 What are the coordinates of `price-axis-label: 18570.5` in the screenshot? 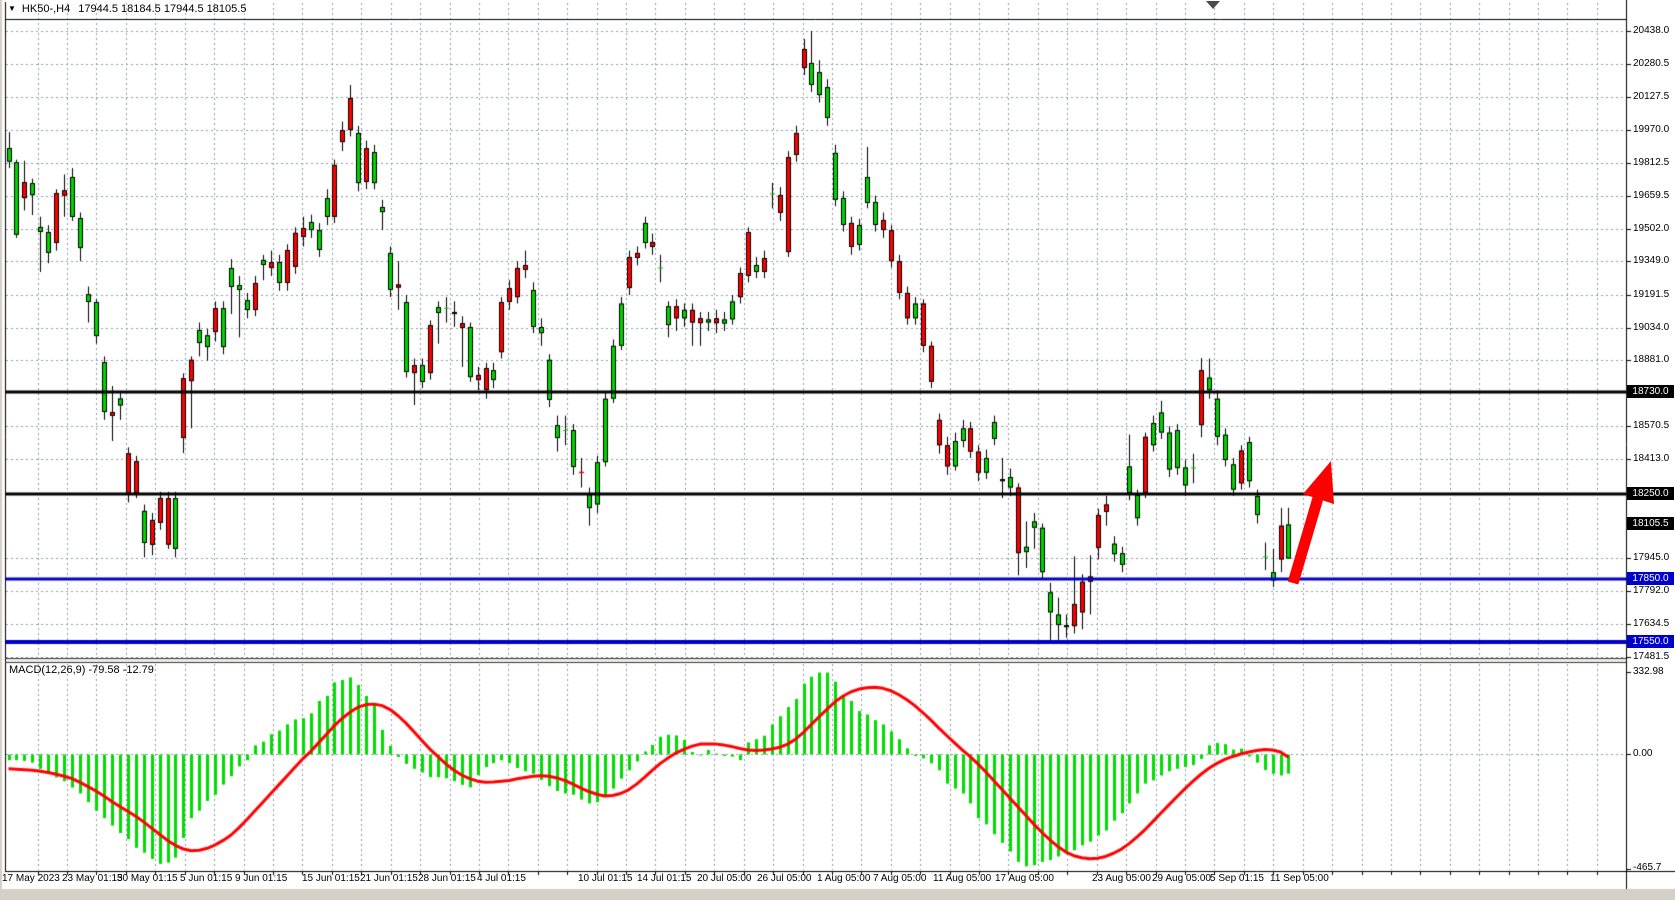 It's located at (1651, 426).